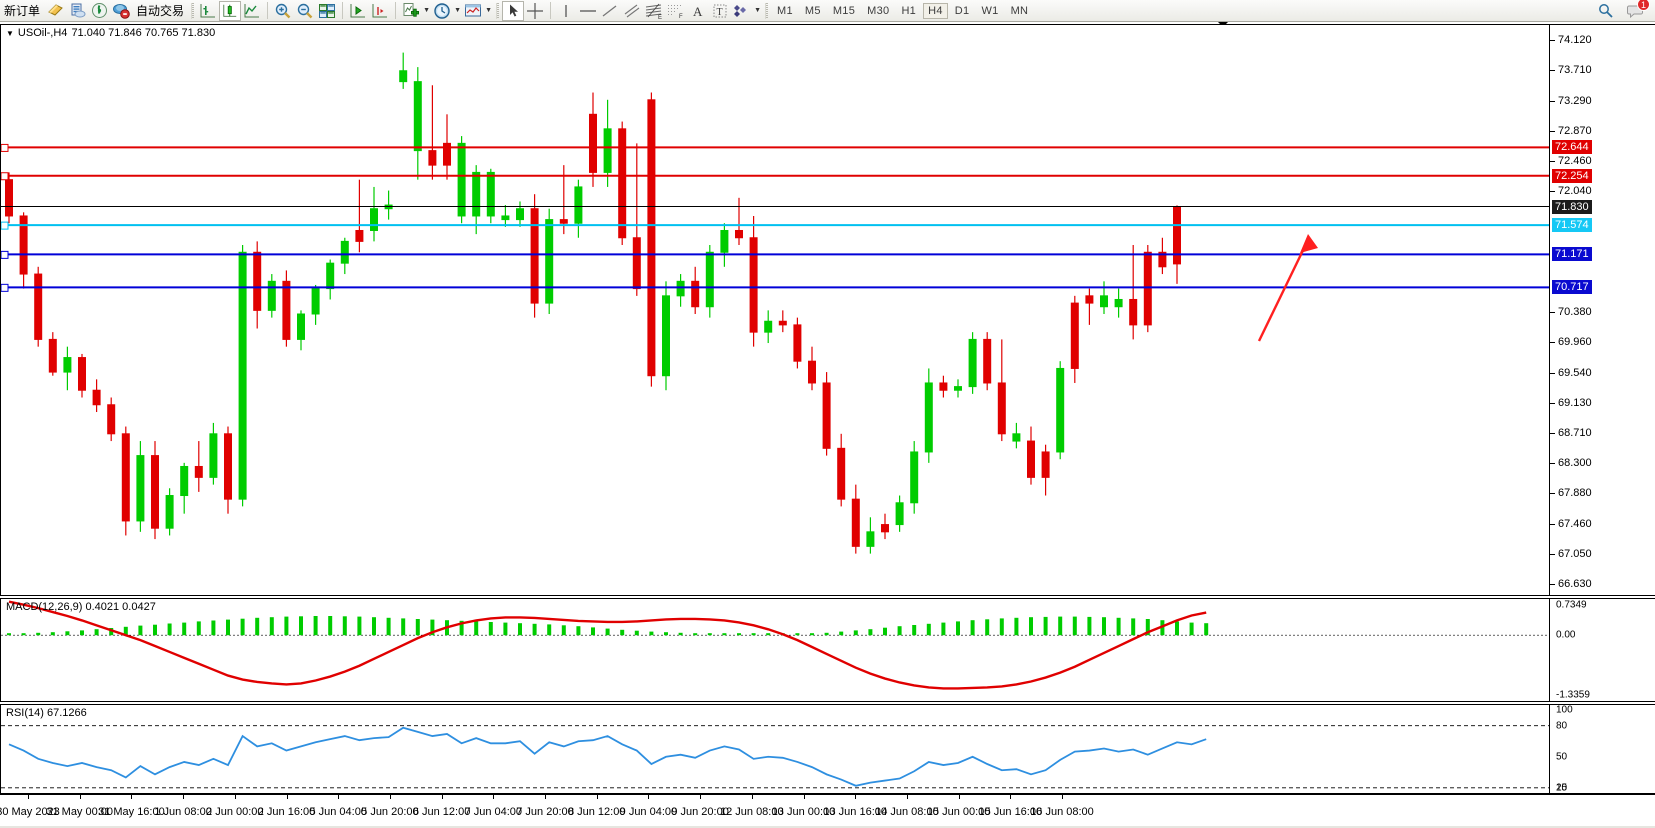 Image resolution: width=1655 pixels, height=828 pixels. Describe the element at coordinates (55, 11) in the screenshot. I see `profile-icon` at that location.